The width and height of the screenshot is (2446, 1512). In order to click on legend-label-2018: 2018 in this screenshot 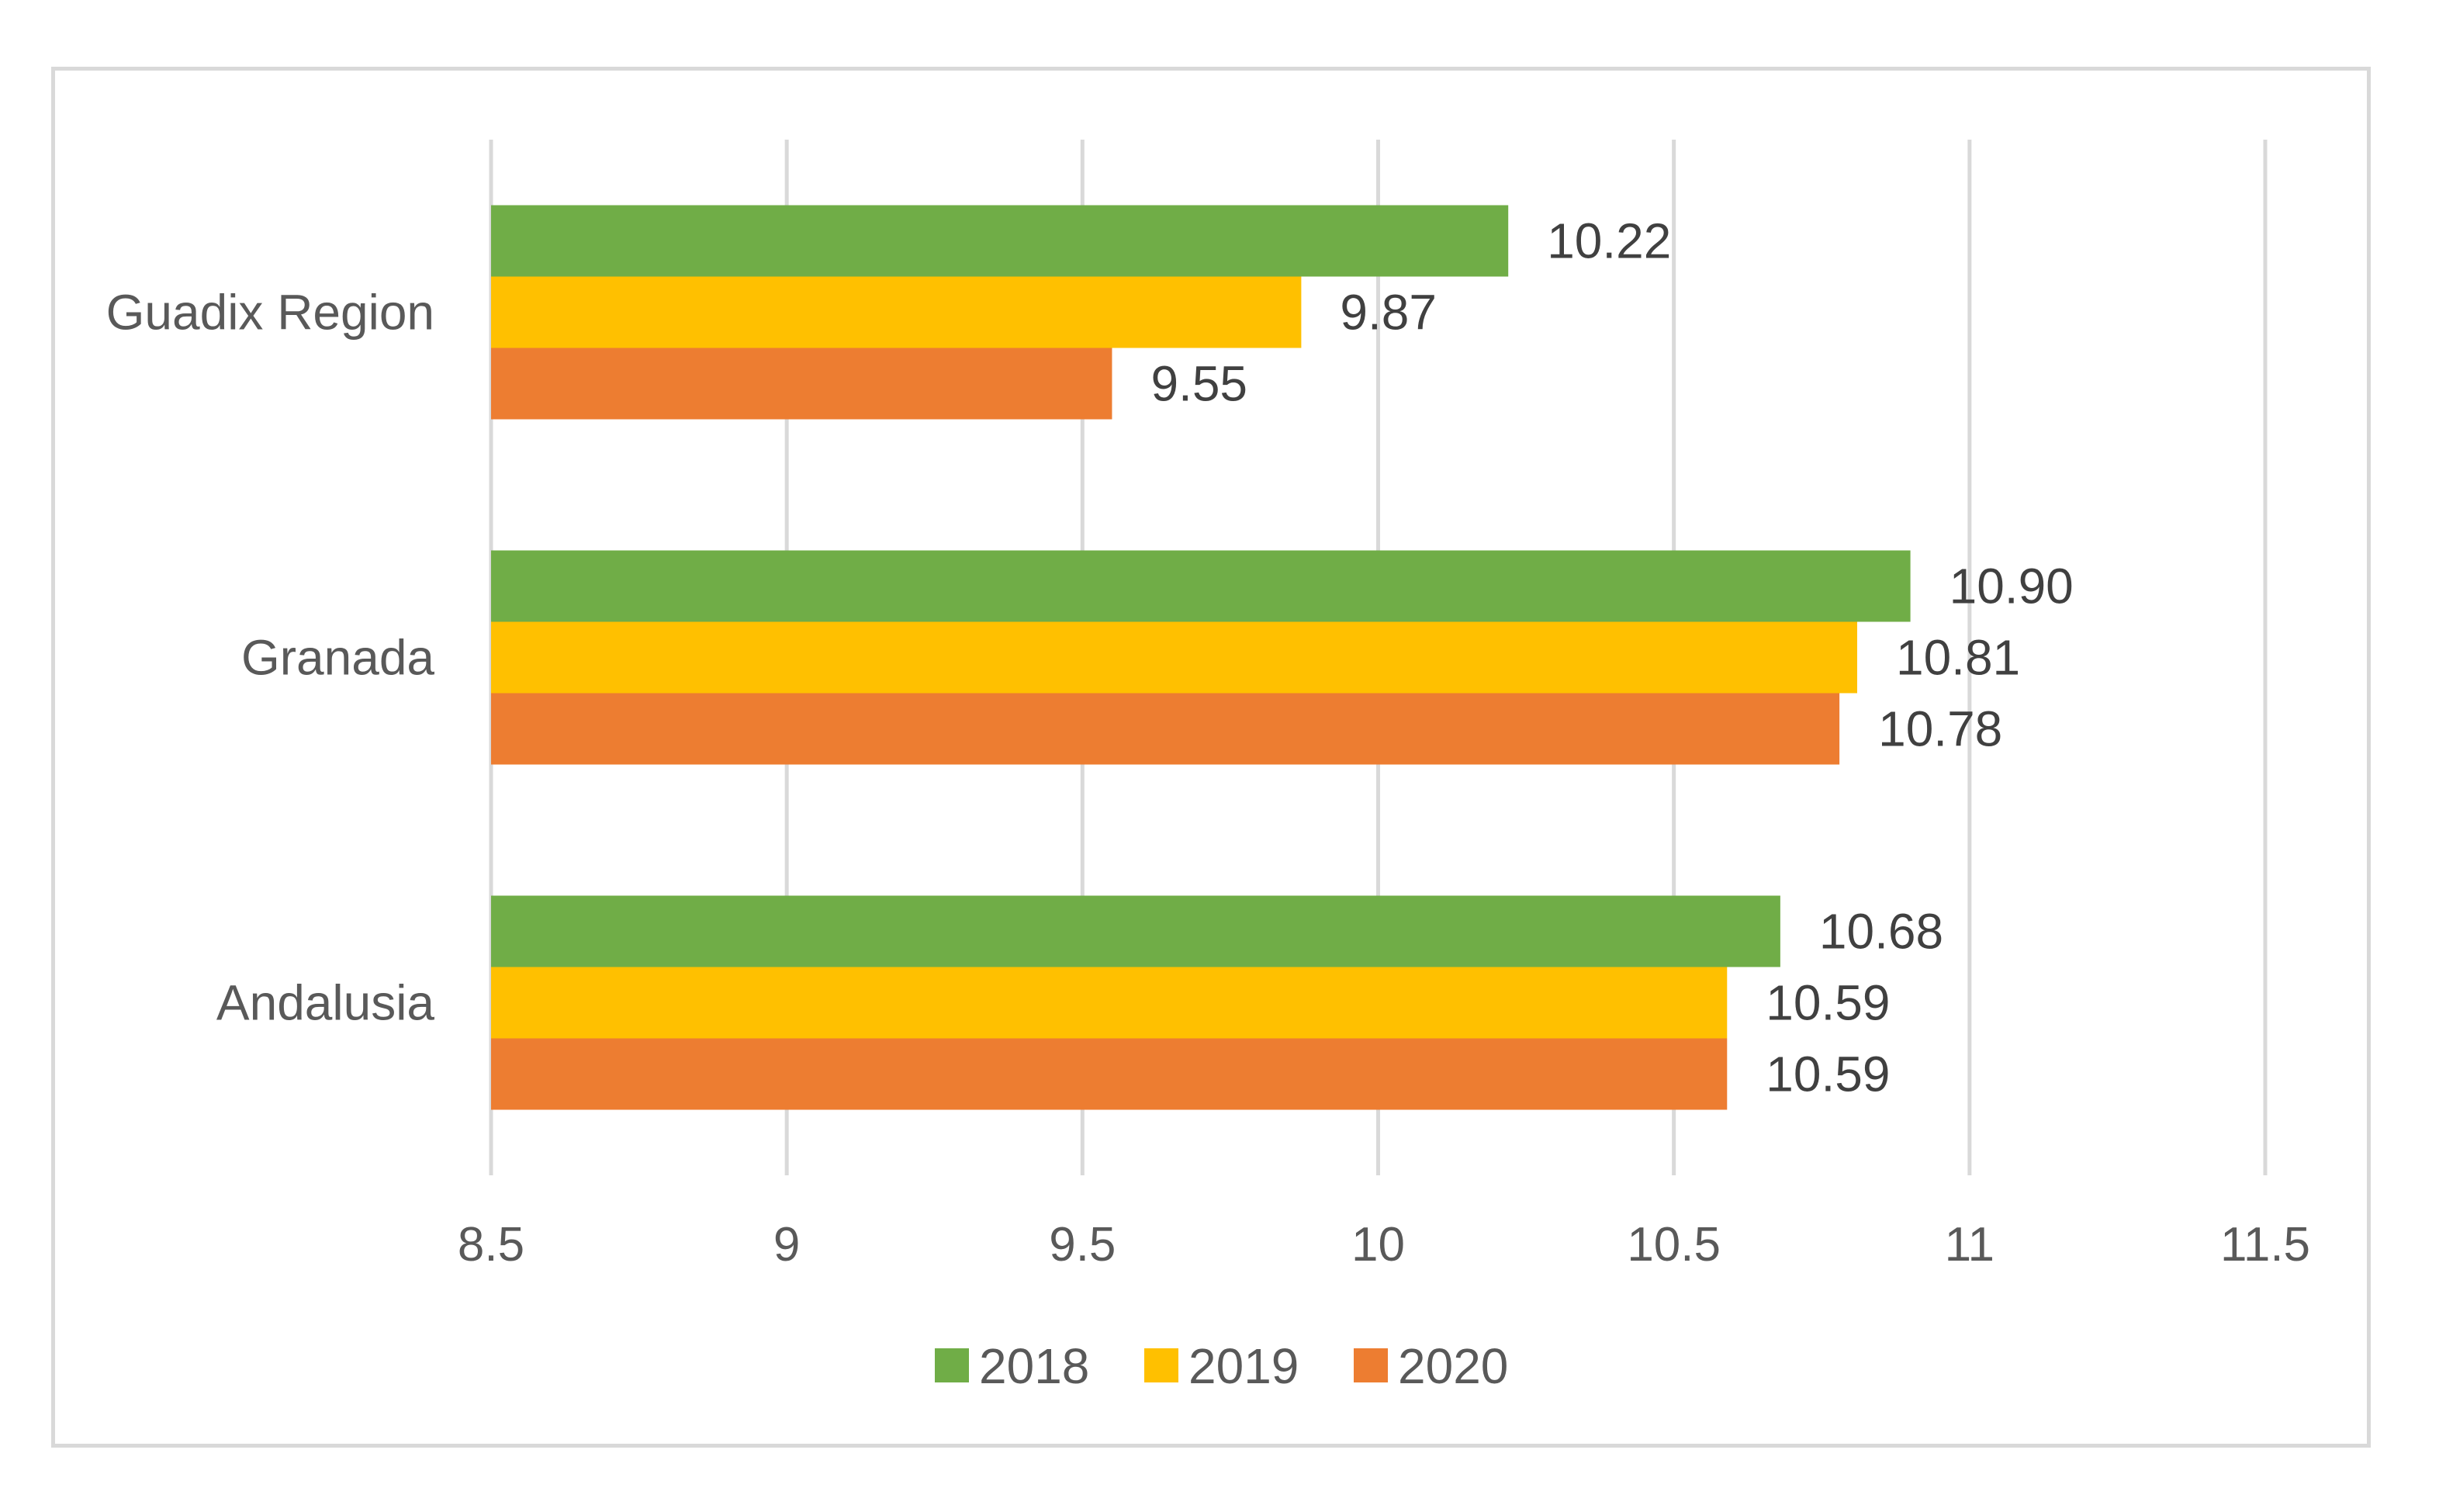, I will do `click(1034, 1366)`.